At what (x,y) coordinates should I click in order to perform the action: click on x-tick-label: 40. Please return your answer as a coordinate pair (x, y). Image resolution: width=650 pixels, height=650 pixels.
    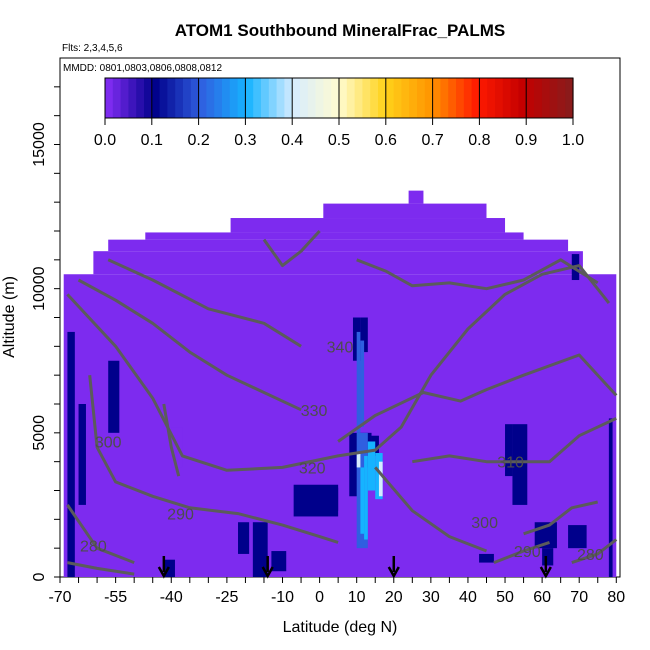
    Looking at the image, I should click on (468, 597).